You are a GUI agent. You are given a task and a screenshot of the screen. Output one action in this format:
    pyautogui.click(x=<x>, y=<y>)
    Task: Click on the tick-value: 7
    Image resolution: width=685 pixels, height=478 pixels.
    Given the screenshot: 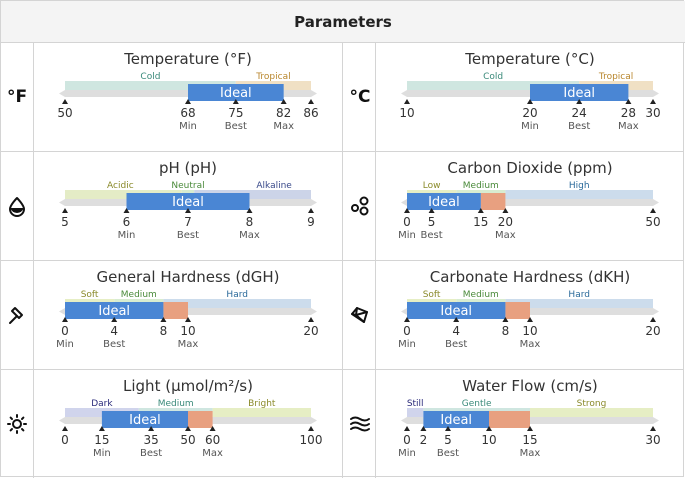 What is the action you would take?
    pyautogui.click(x=188, y=222)
    